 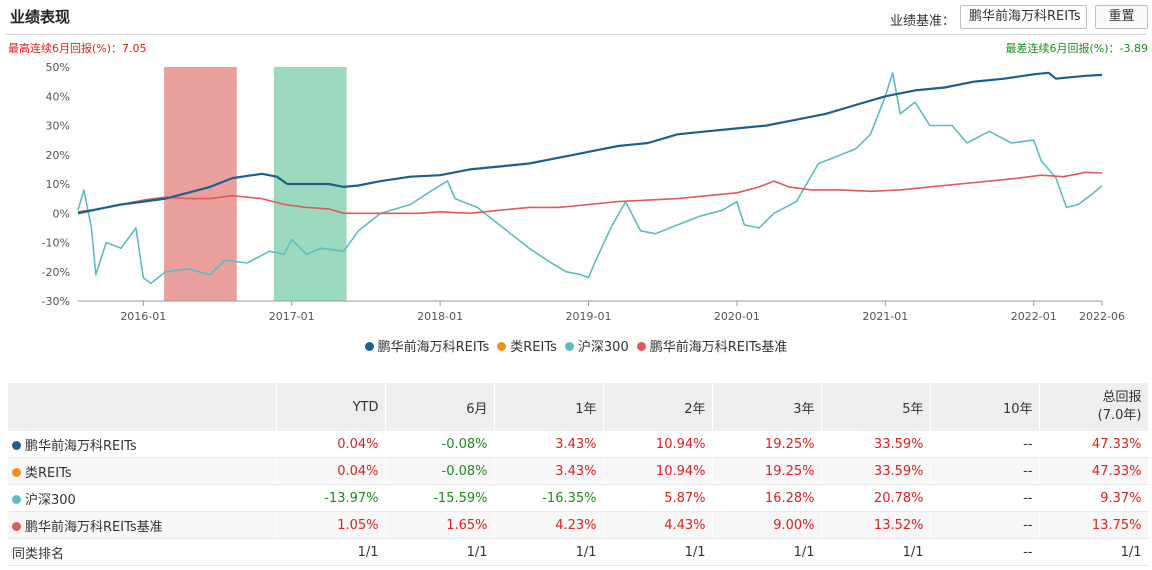 I want to click on row-name: 类REITs, so click(x=48, y=473).